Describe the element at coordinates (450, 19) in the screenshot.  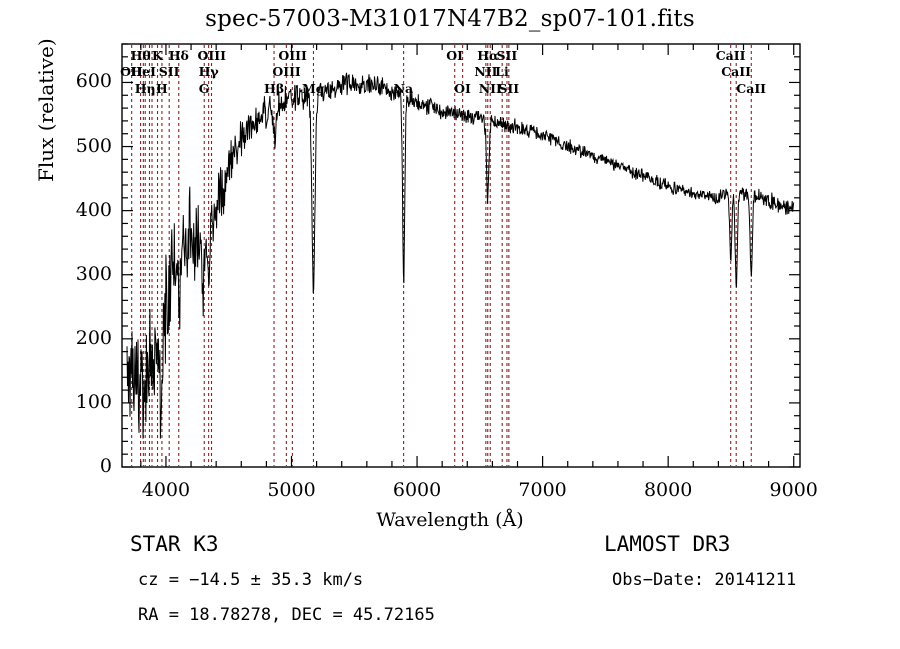
I see `page-title: spec-57003-M31017N47B2_sp07-101.fits` at that location.